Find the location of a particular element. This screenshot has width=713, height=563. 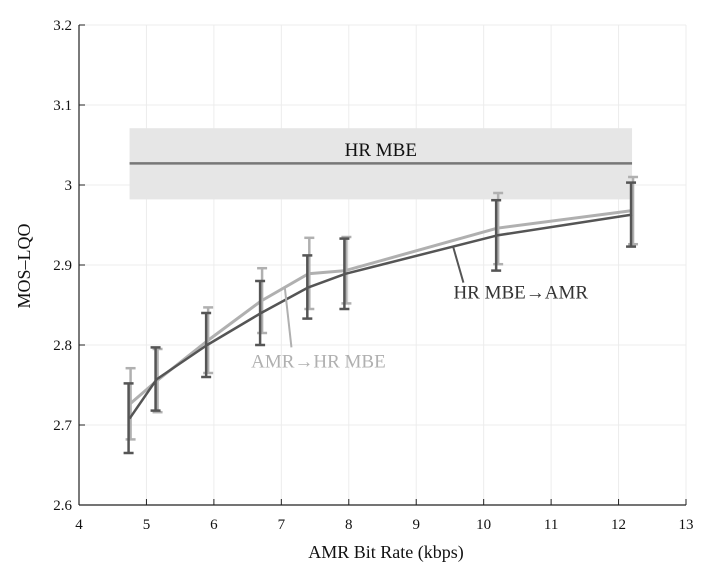

x-tick-label-6: 10 is located at coordinates (483, 525).